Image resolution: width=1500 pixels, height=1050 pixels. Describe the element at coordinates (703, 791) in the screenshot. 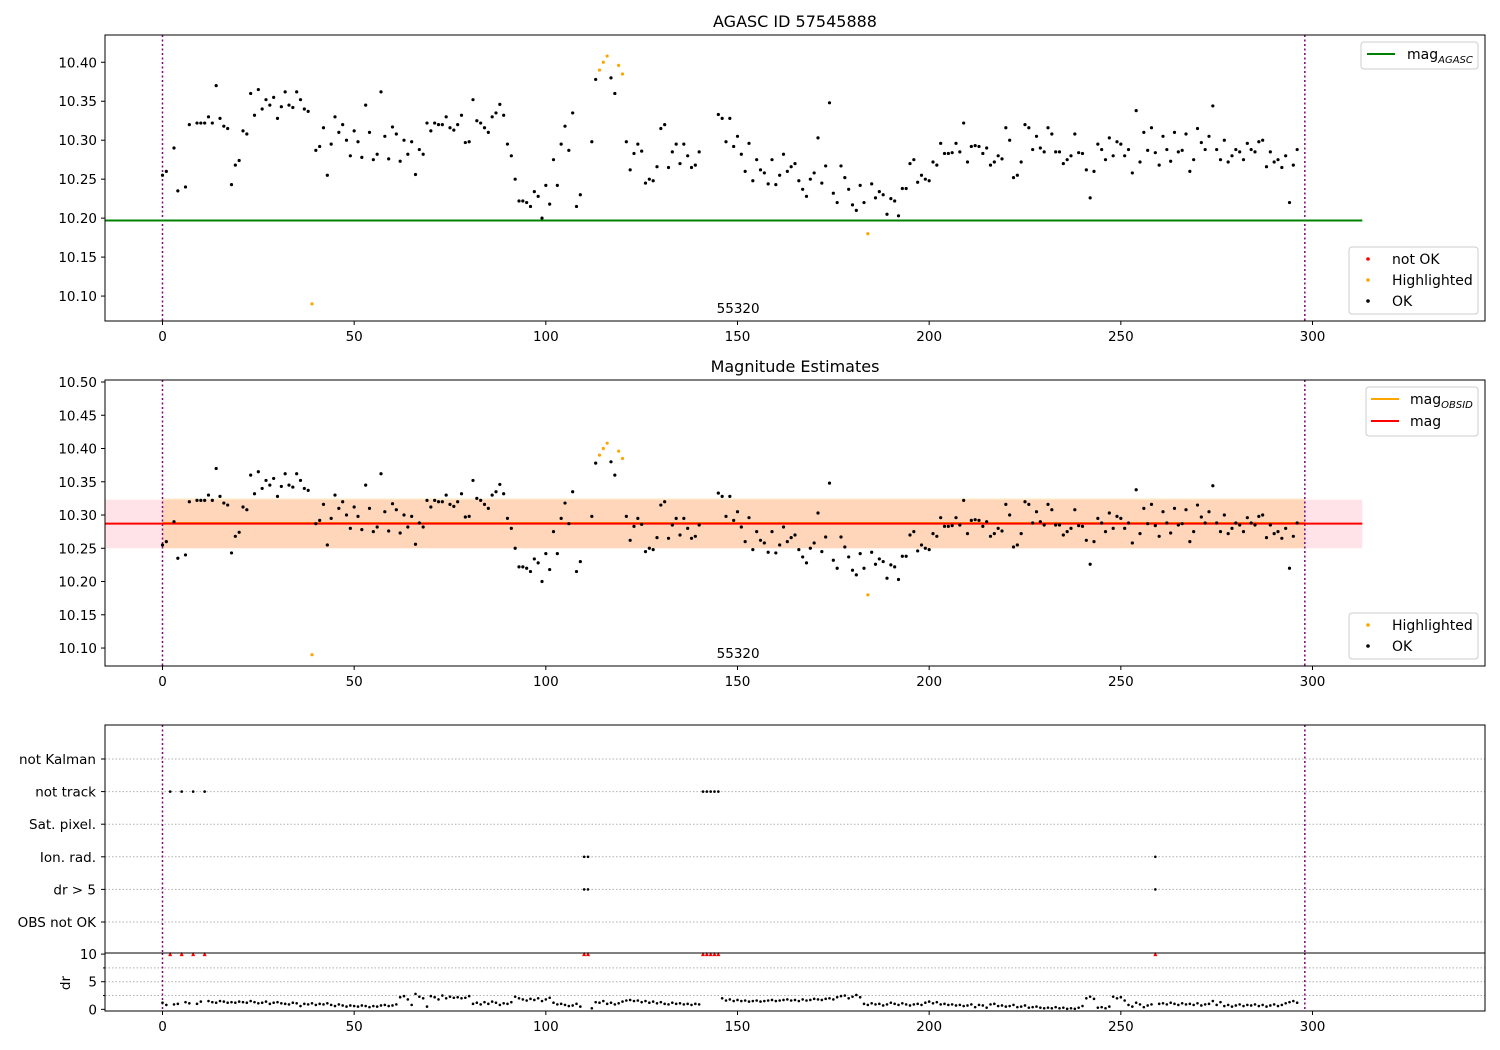

I see `flag-point` at that location.